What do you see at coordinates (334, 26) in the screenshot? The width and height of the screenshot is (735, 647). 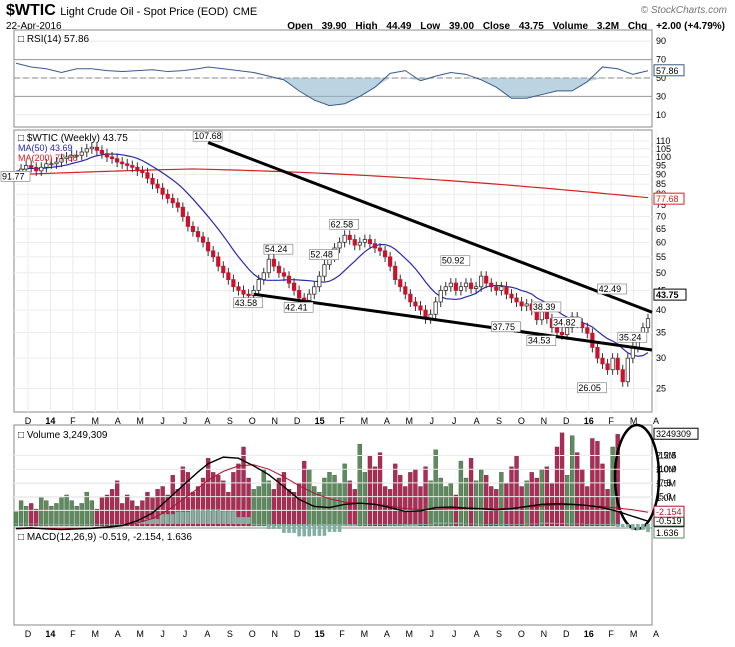 I see `open-value: 39.90` at bounding box center [334, 26].